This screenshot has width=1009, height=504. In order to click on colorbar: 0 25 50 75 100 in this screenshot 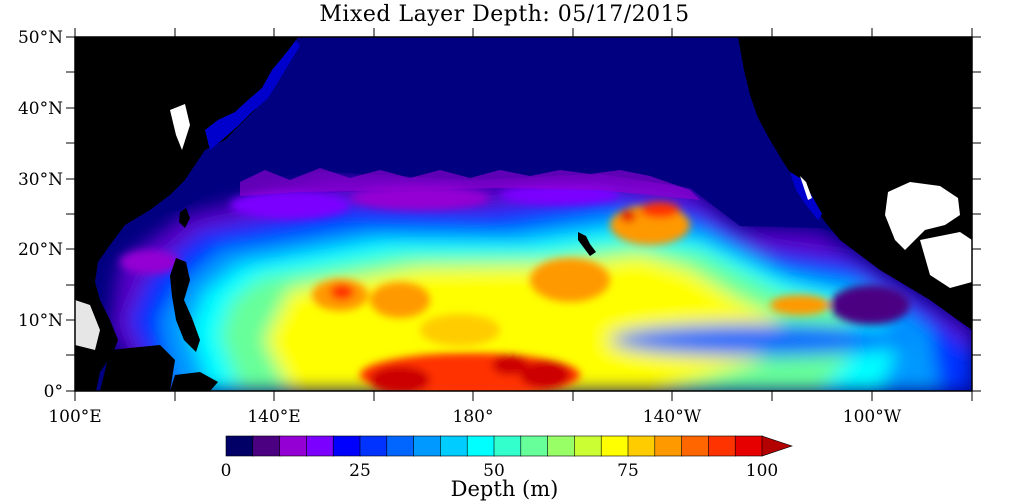, I will do `click(507, 458)`.